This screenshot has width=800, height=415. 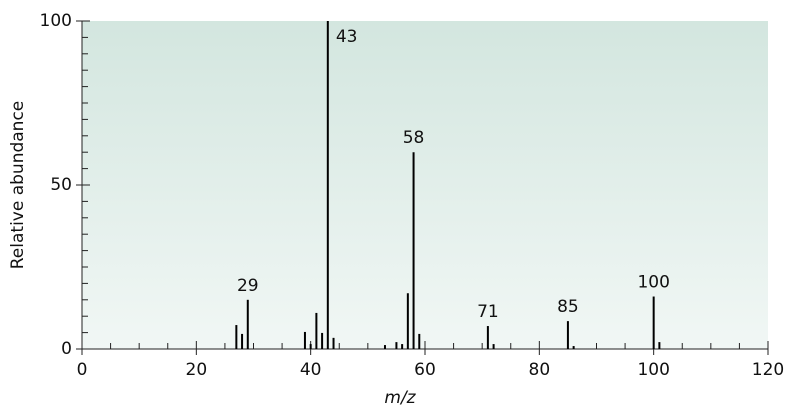 What do you see at coordinates (653, 283) in the screenshot?
I see `peak-label: 100` at bounding box center [653, 283].